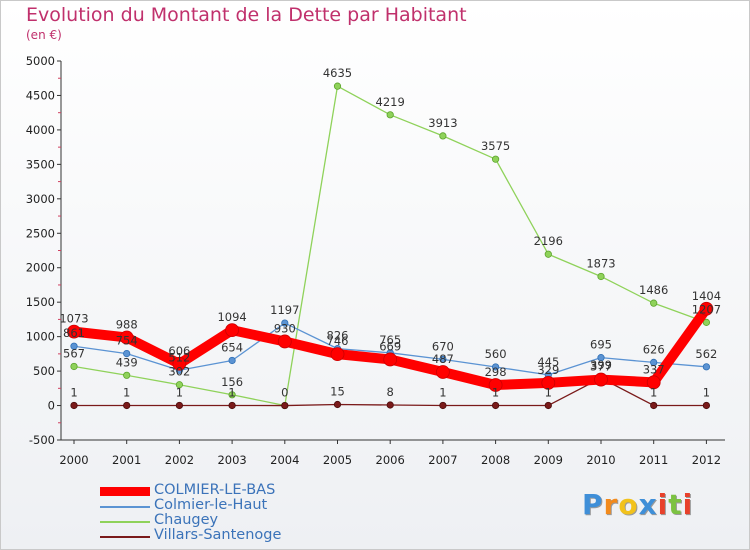 The width and height of the screenshot is (750, 550). I want to click on legend-label: Villars-Santenoge, so click(218, 535).